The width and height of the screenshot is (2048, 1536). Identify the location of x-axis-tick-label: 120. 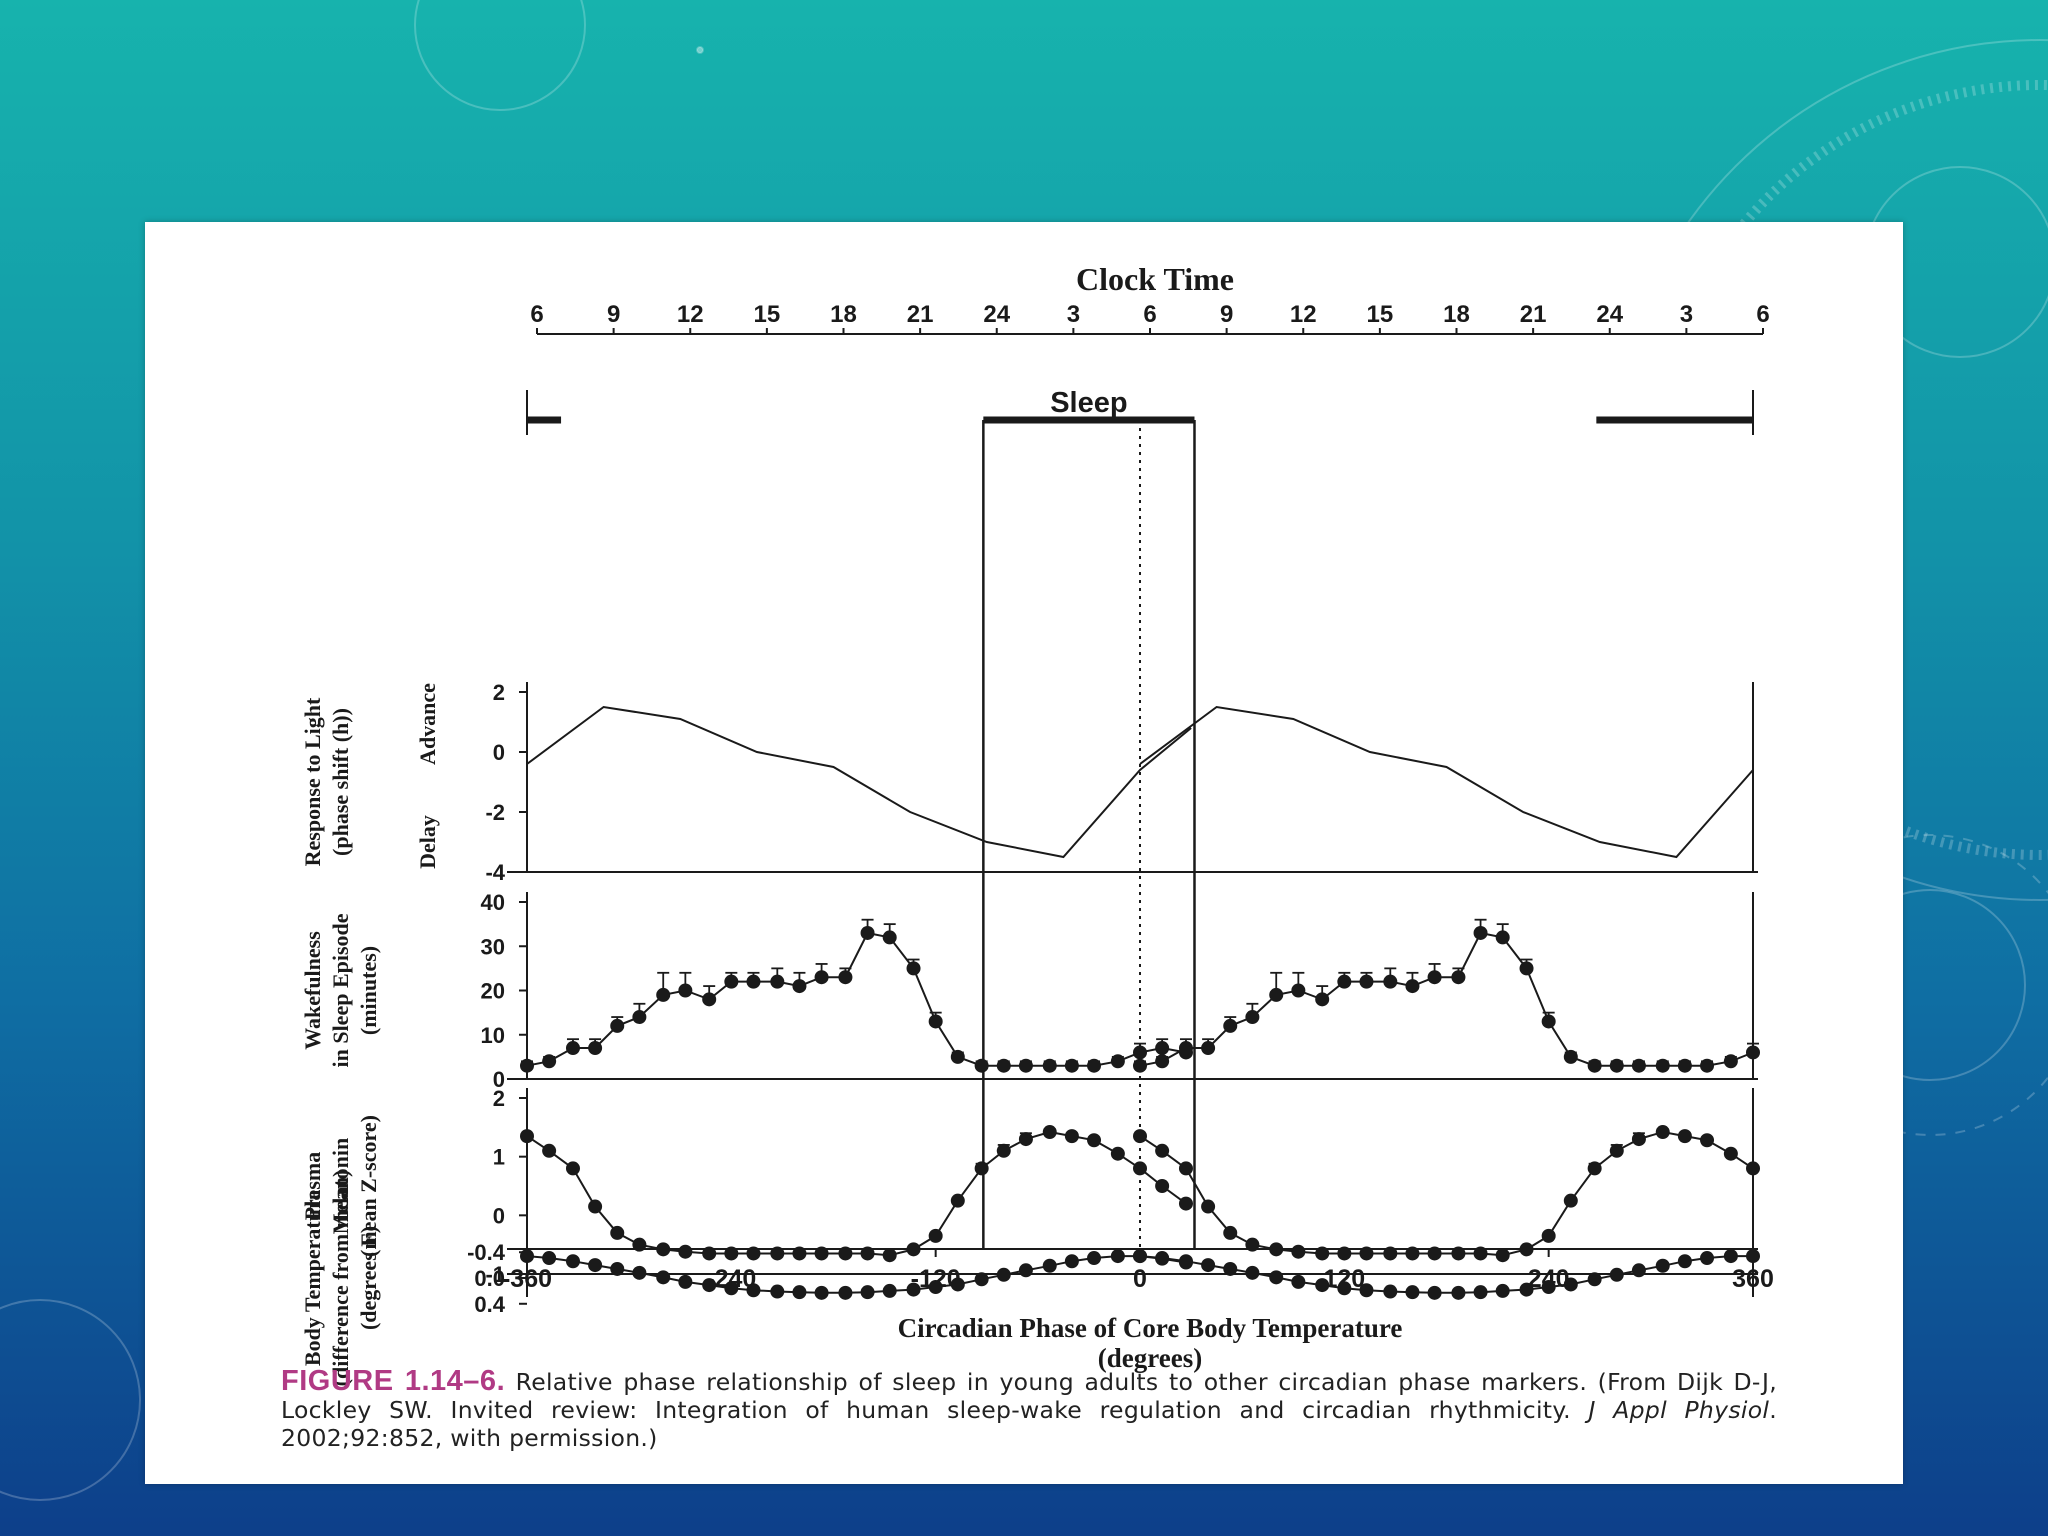
(1344, 1279).